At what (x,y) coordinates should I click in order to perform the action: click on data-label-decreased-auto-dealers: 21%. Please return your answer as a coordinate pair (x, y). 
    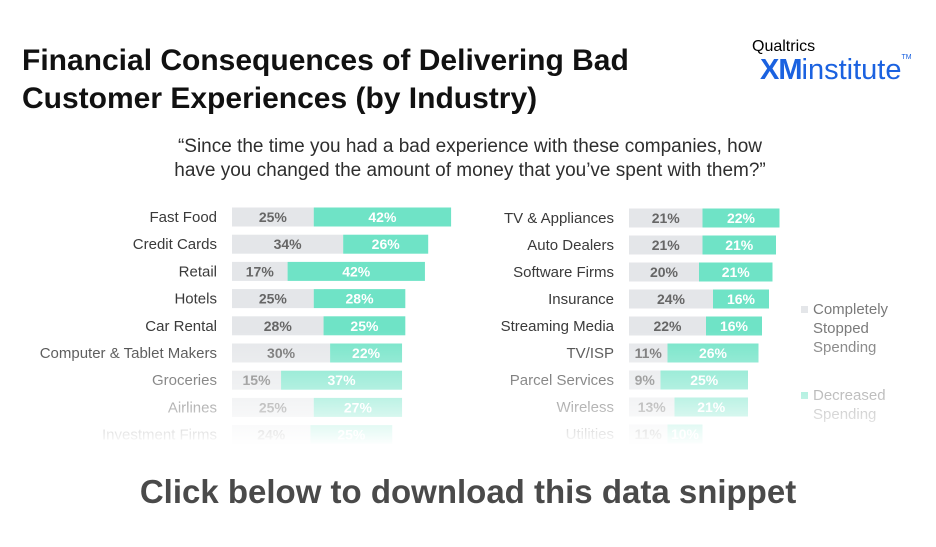
    Looking at the image, I should click on (739, 245).